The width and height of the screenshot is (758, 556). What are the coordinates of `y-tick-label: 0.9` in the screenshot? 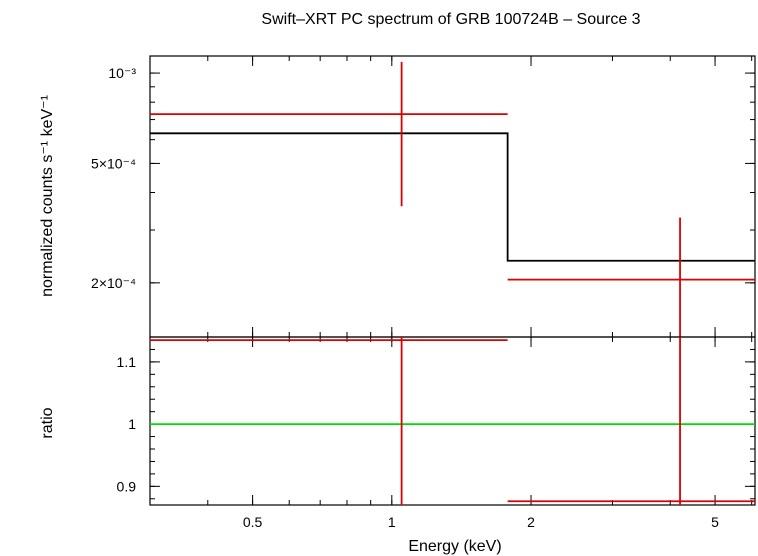 It's located at (127, 486).